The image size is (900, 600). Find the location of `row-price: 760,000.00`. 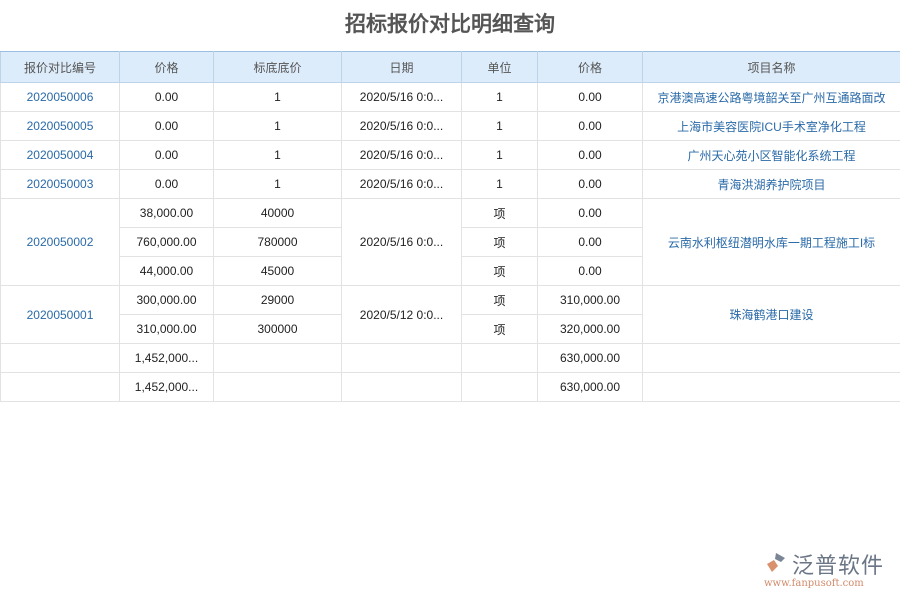

row-price: 760,000.00 is located at coordinates (166, 242).